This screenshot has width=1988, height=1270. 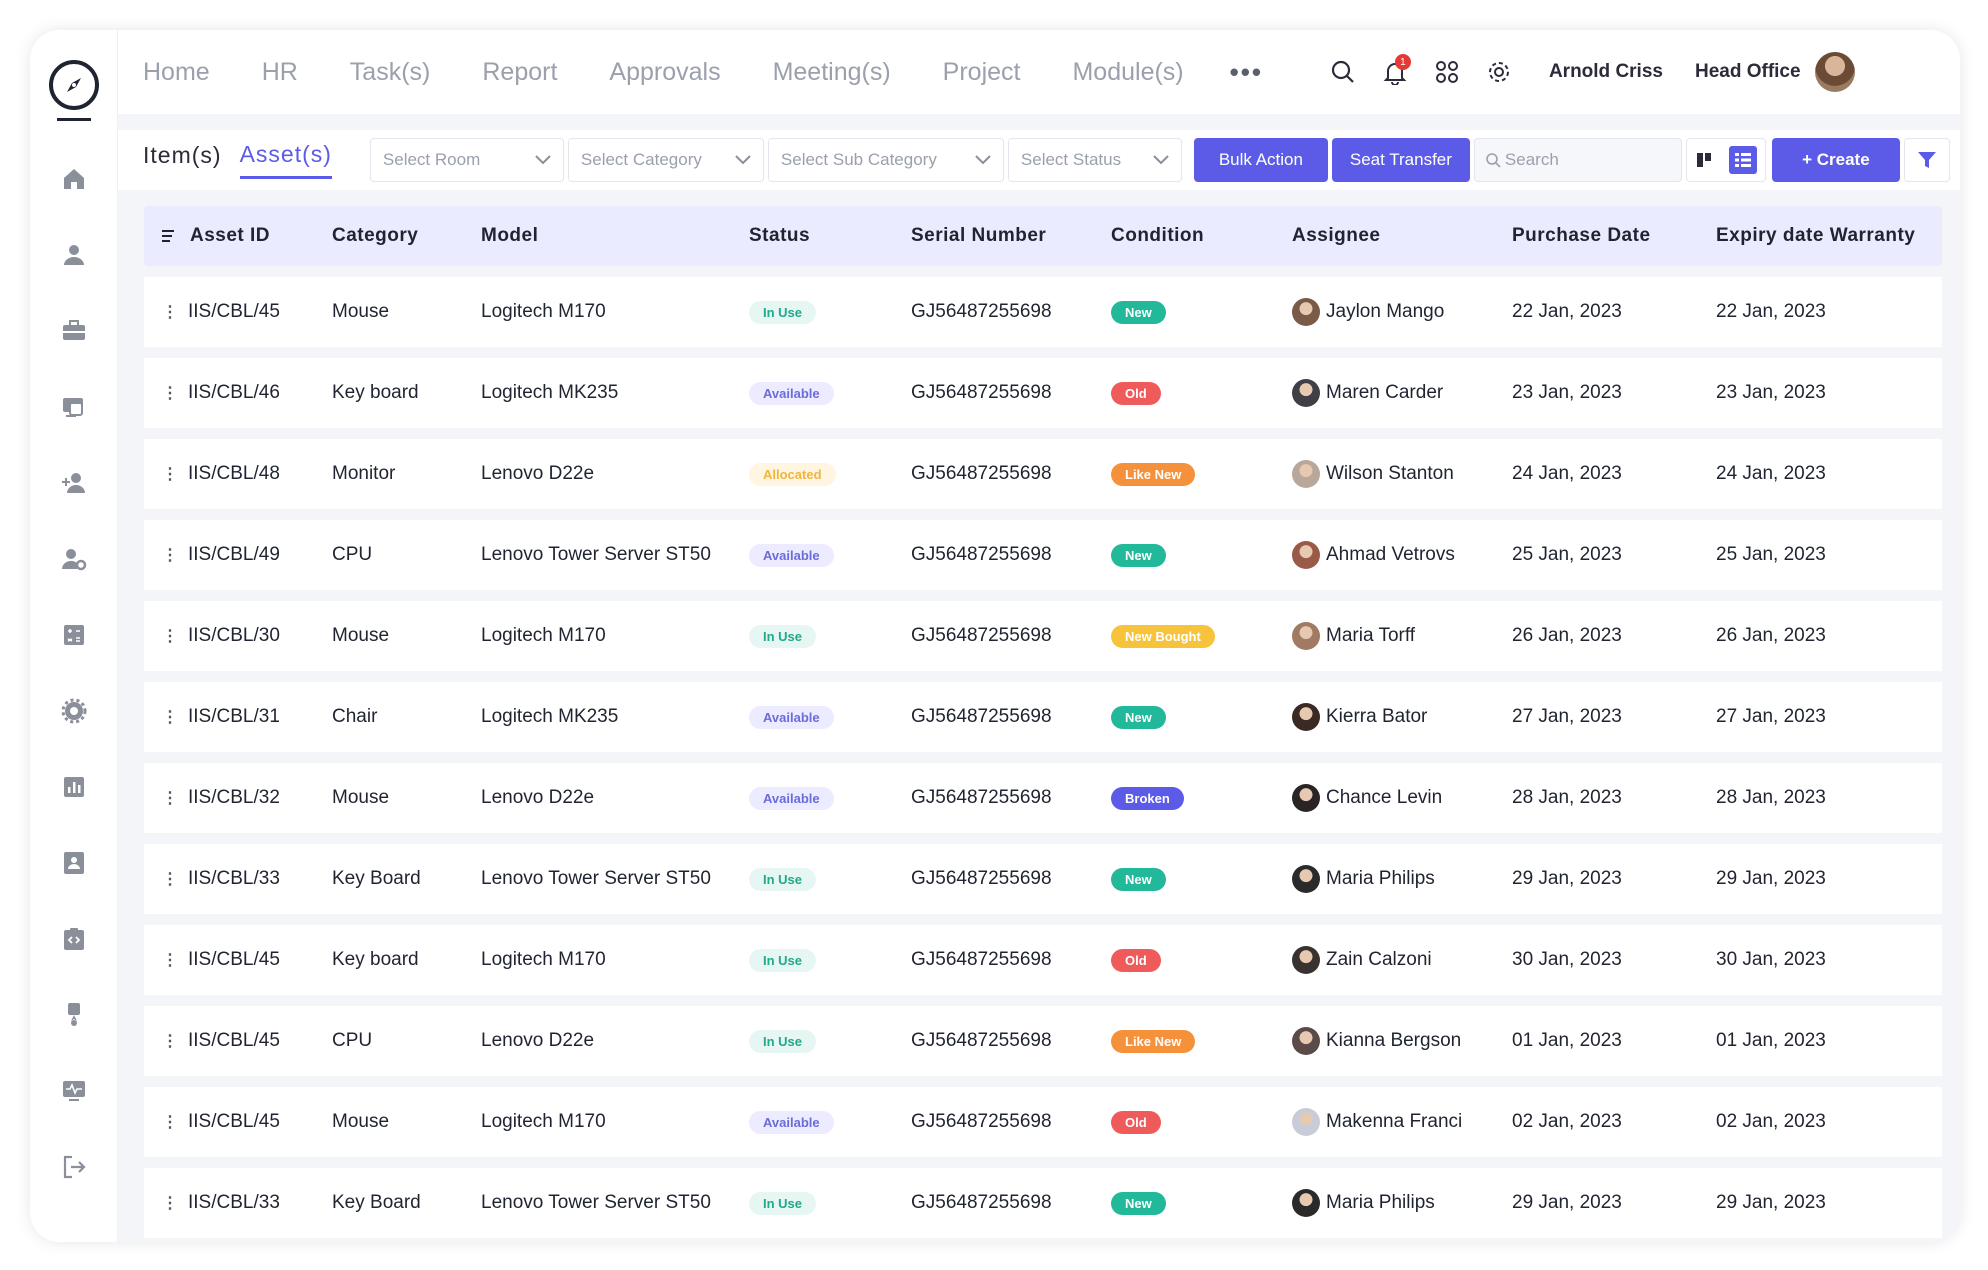 What do you see at coordinates (1402, 1122) in the screenshot?
I see `cell-assignee: Makenna Franci` at bounding box center [1402, 1122].